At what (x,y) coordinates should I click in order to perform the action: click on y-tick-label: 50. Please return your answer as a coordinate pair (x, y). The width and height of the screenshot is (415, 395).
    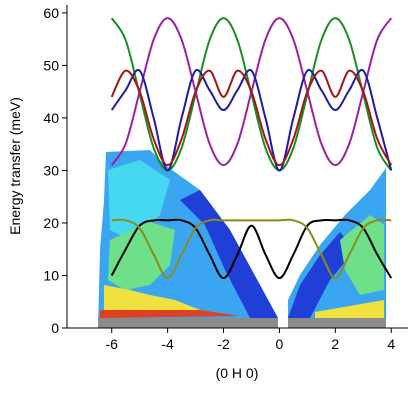
    Looking at the image, I should click on (51, 65).